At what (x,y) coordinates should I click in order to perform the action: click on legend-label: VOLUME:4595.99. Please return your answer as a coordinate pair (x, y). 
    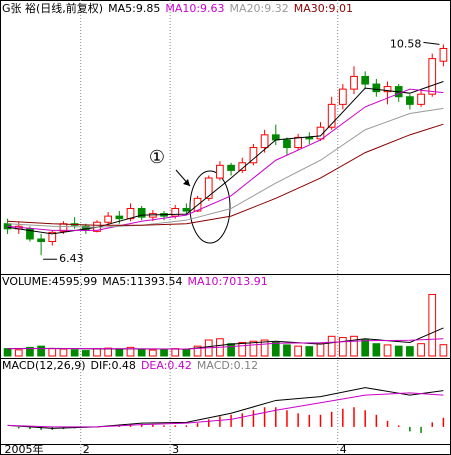
    Looking at the image, I should click on (49, 281).